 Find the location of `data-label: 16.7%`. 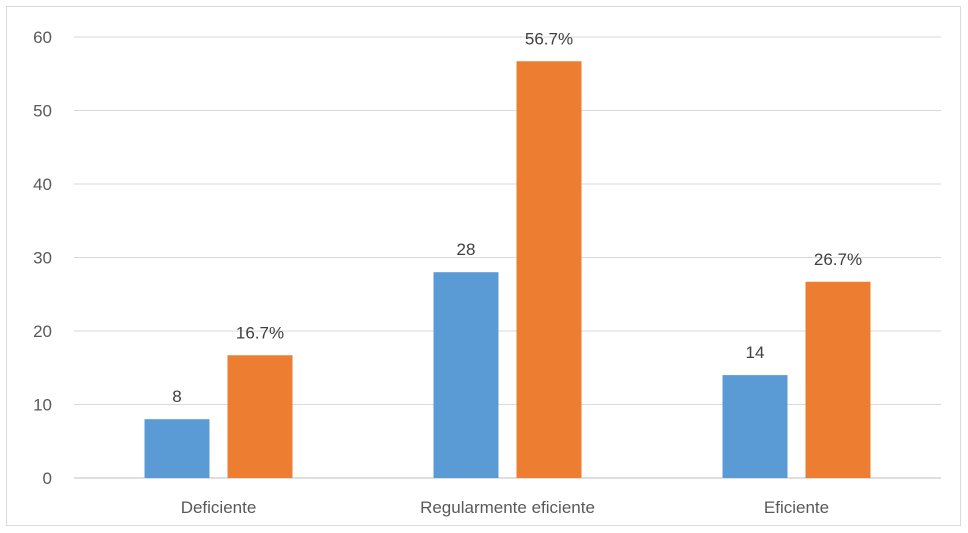

data-label: 16.7% is located at coordinates (260, 332).